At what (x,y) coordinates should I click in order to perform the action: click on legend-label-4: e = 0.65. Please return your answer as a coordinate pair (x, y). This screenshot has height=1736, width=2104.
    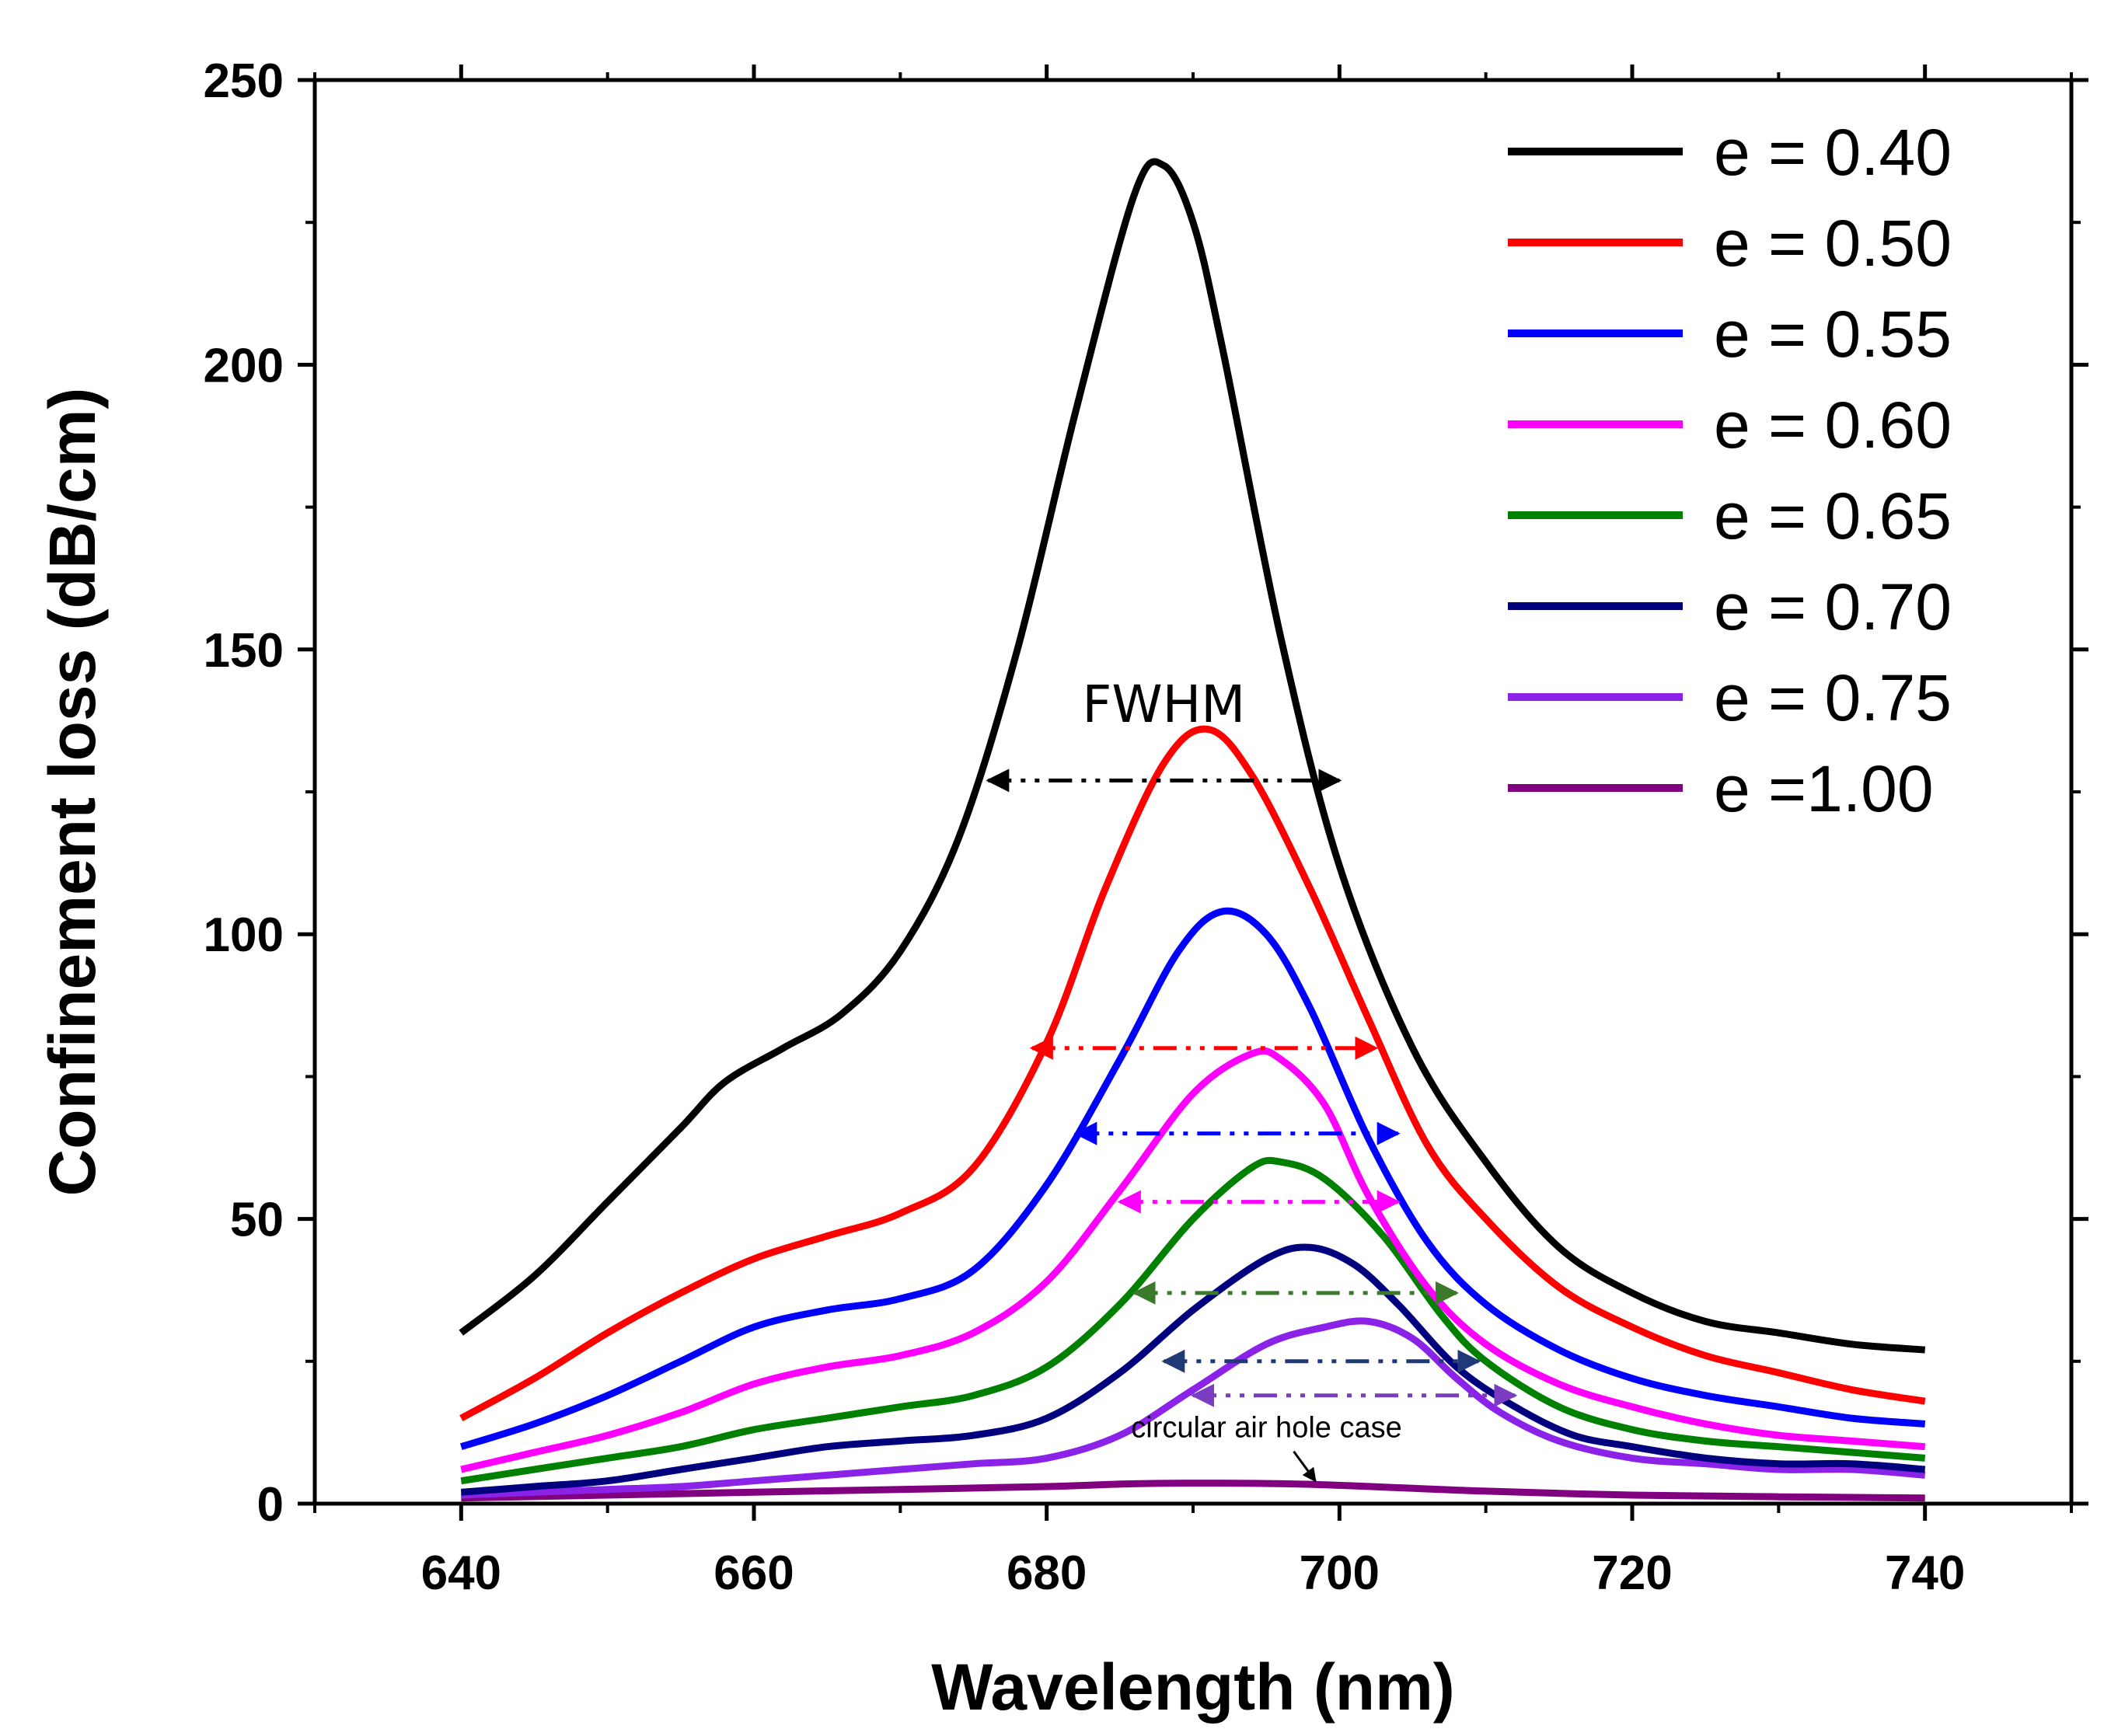
    Looking at the image, I should click on (1833, 516).